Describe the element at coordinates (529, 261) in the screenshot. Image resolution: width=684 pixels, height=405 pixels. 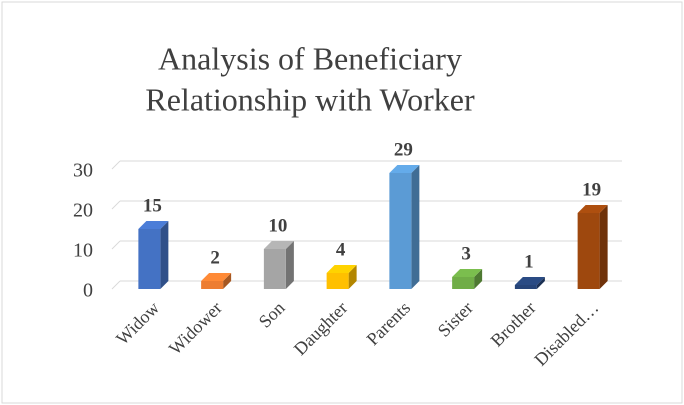
I see `value-label: 1` at that location.